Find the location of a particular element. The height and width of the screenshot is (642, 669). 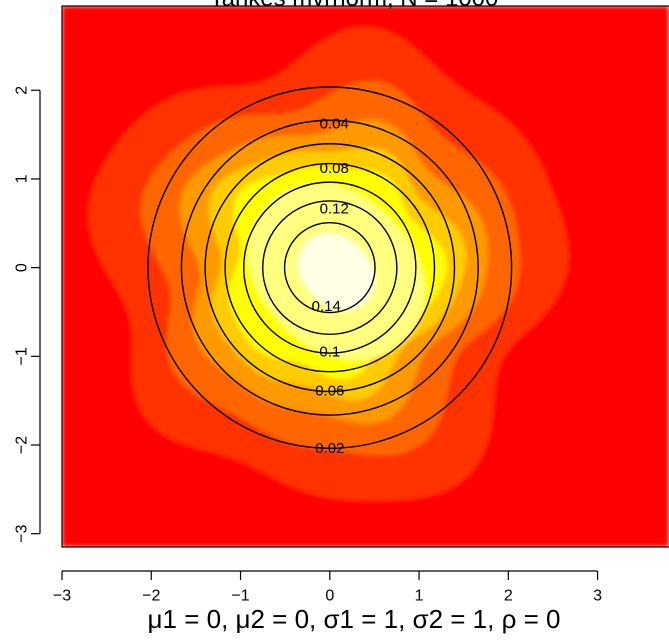

contour-label-text: 0.12 is located at coordinates (334, 209).